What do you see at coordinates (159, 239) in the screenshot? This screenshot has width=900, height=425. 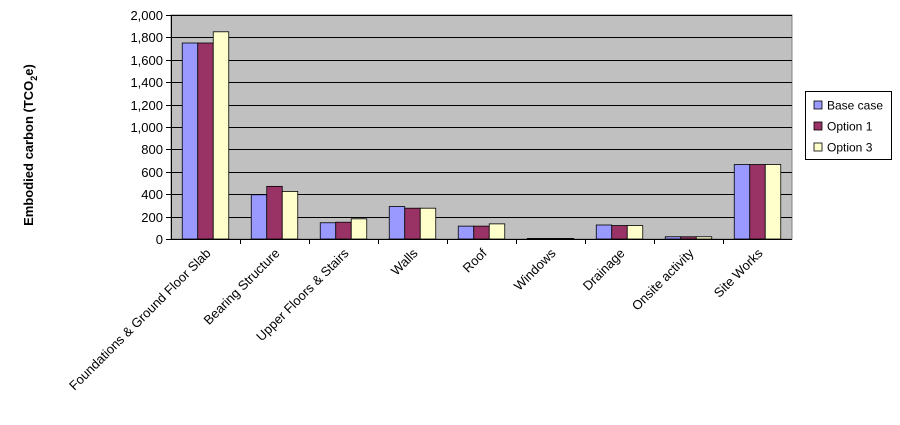 I see `y-tick-label: 0` at bounding box center [159, 239].